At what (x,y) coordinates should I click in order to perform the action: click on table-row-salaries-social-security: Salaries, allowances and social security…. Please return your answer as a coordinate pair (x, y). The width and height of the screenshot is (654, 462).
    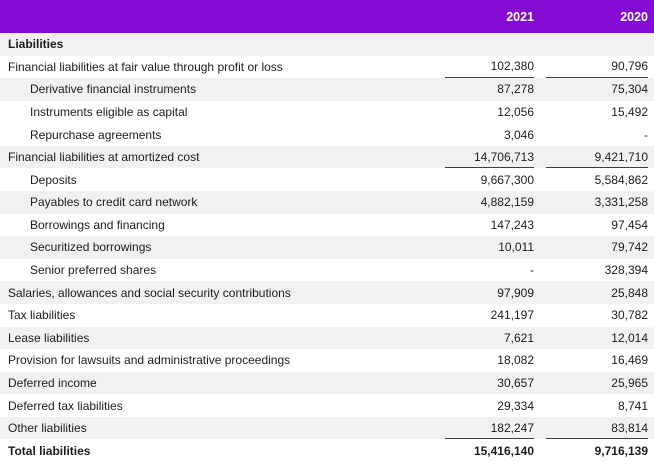
    Looking at the image, I should click on (327, 292).